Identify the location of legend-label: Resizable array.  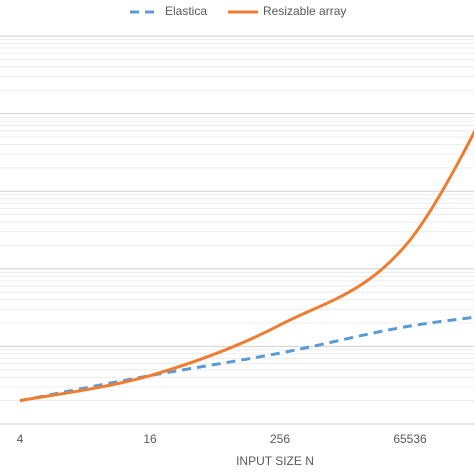
(304, 11).